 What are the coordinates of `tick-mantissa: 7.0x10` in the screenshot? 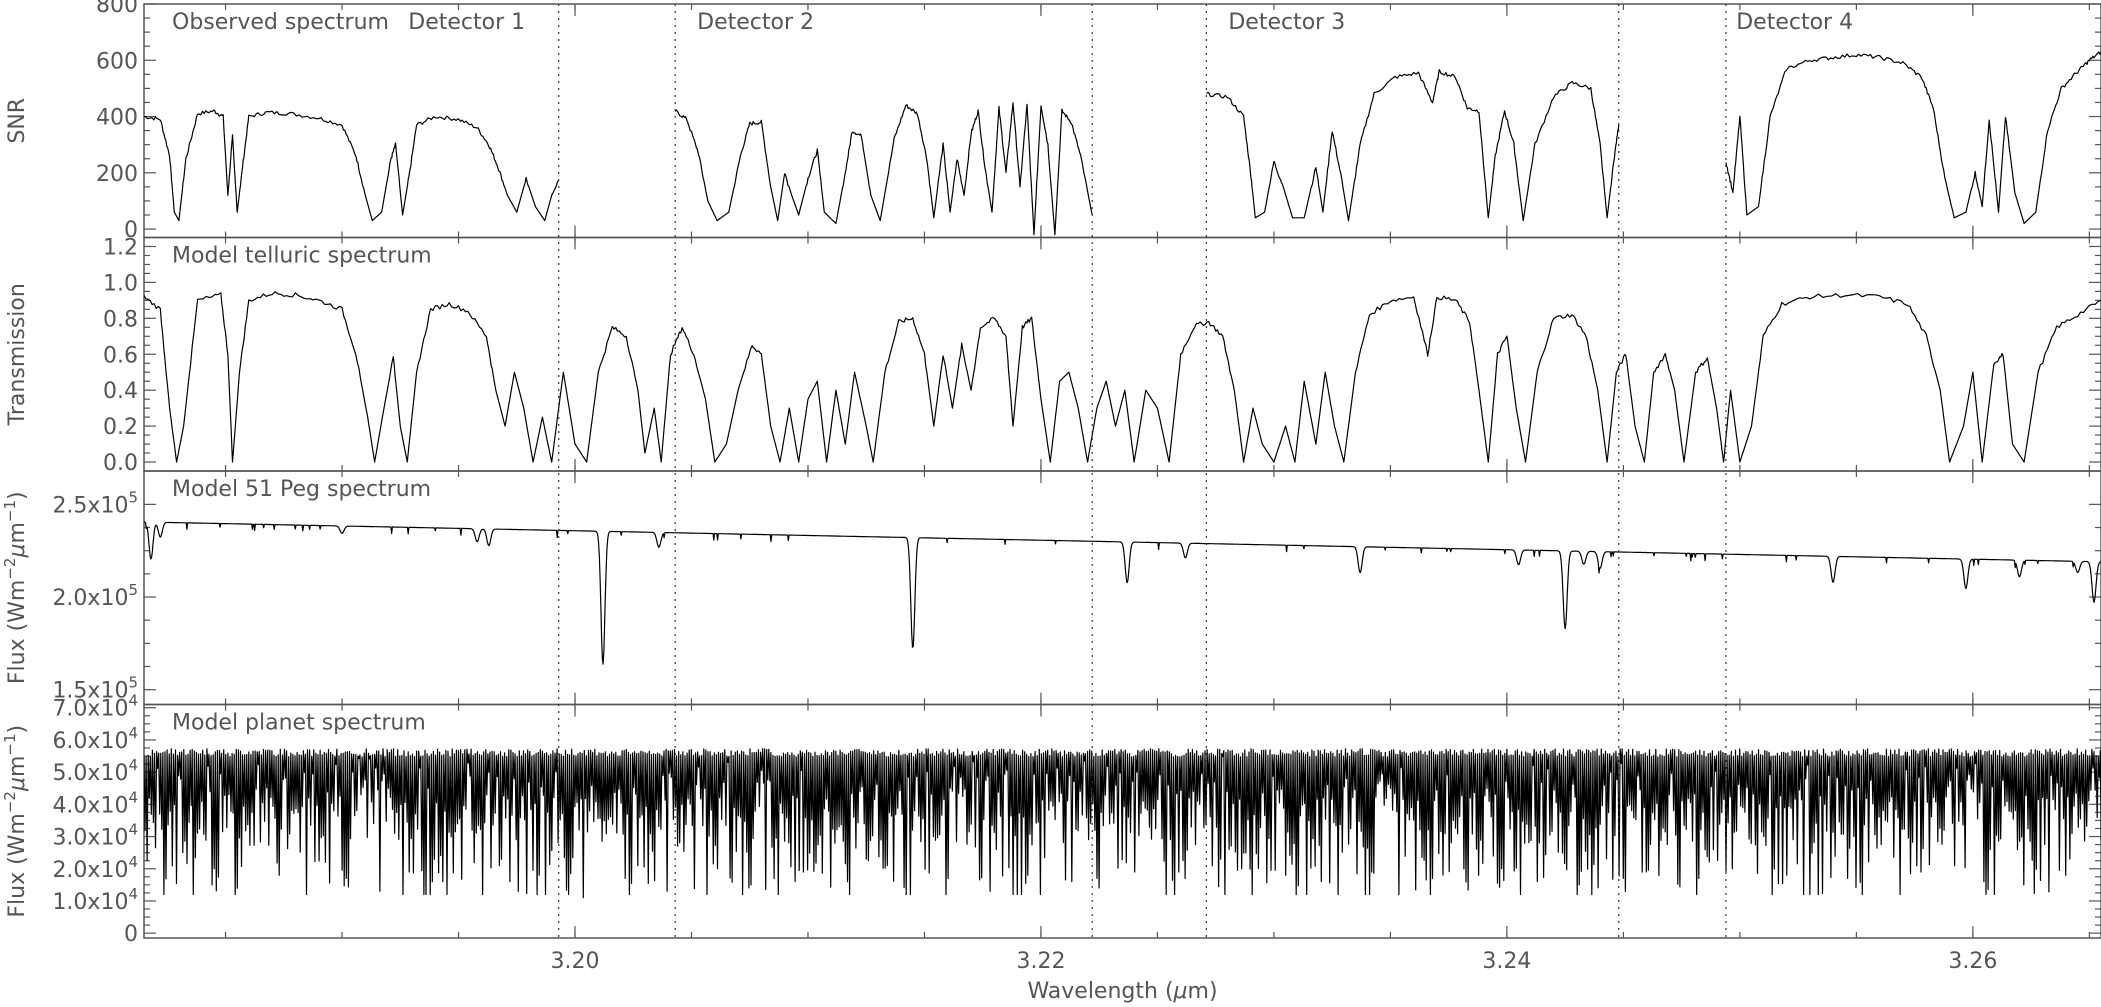 It's located at (90, 709).